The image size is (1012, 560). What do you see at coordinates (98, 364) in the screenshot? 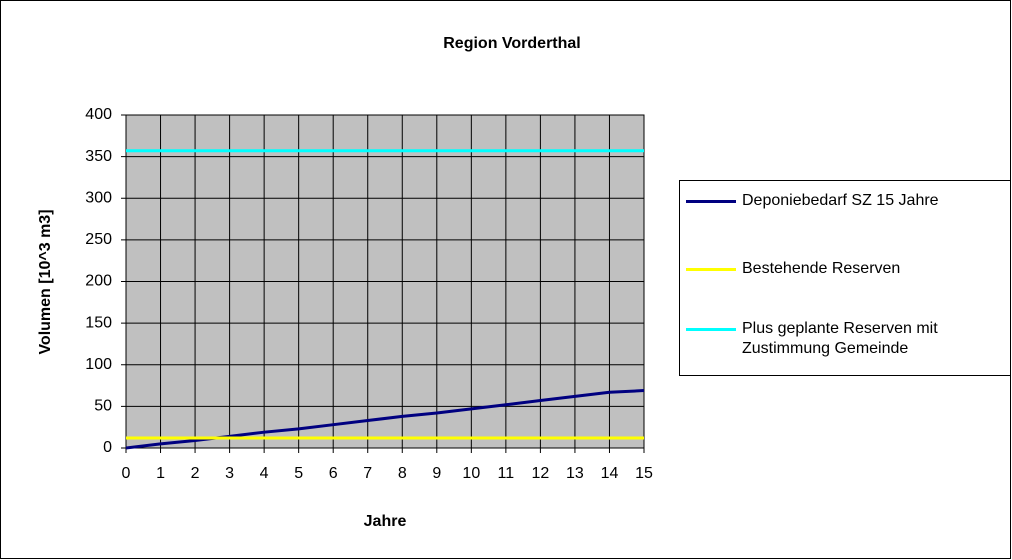
I see `y-tick-label: 100` at bounding box center [98, 364].